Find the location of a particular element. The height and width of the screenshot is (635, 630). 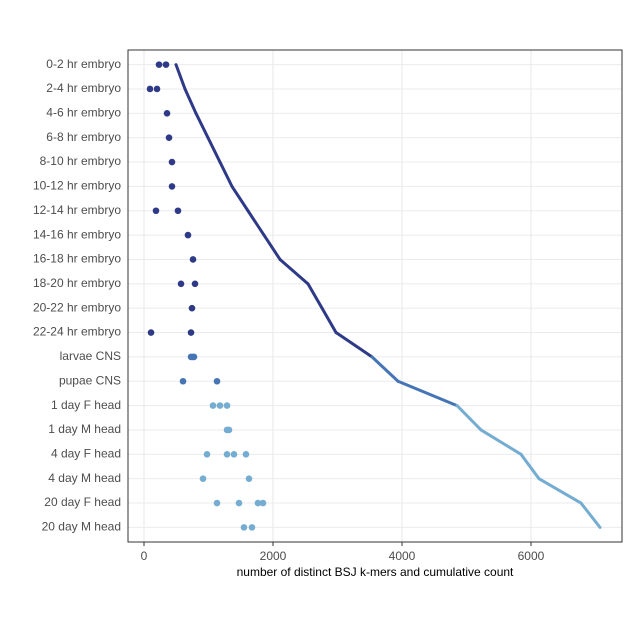

x-tick-label: 2000 is located at coordinates (273, 556).